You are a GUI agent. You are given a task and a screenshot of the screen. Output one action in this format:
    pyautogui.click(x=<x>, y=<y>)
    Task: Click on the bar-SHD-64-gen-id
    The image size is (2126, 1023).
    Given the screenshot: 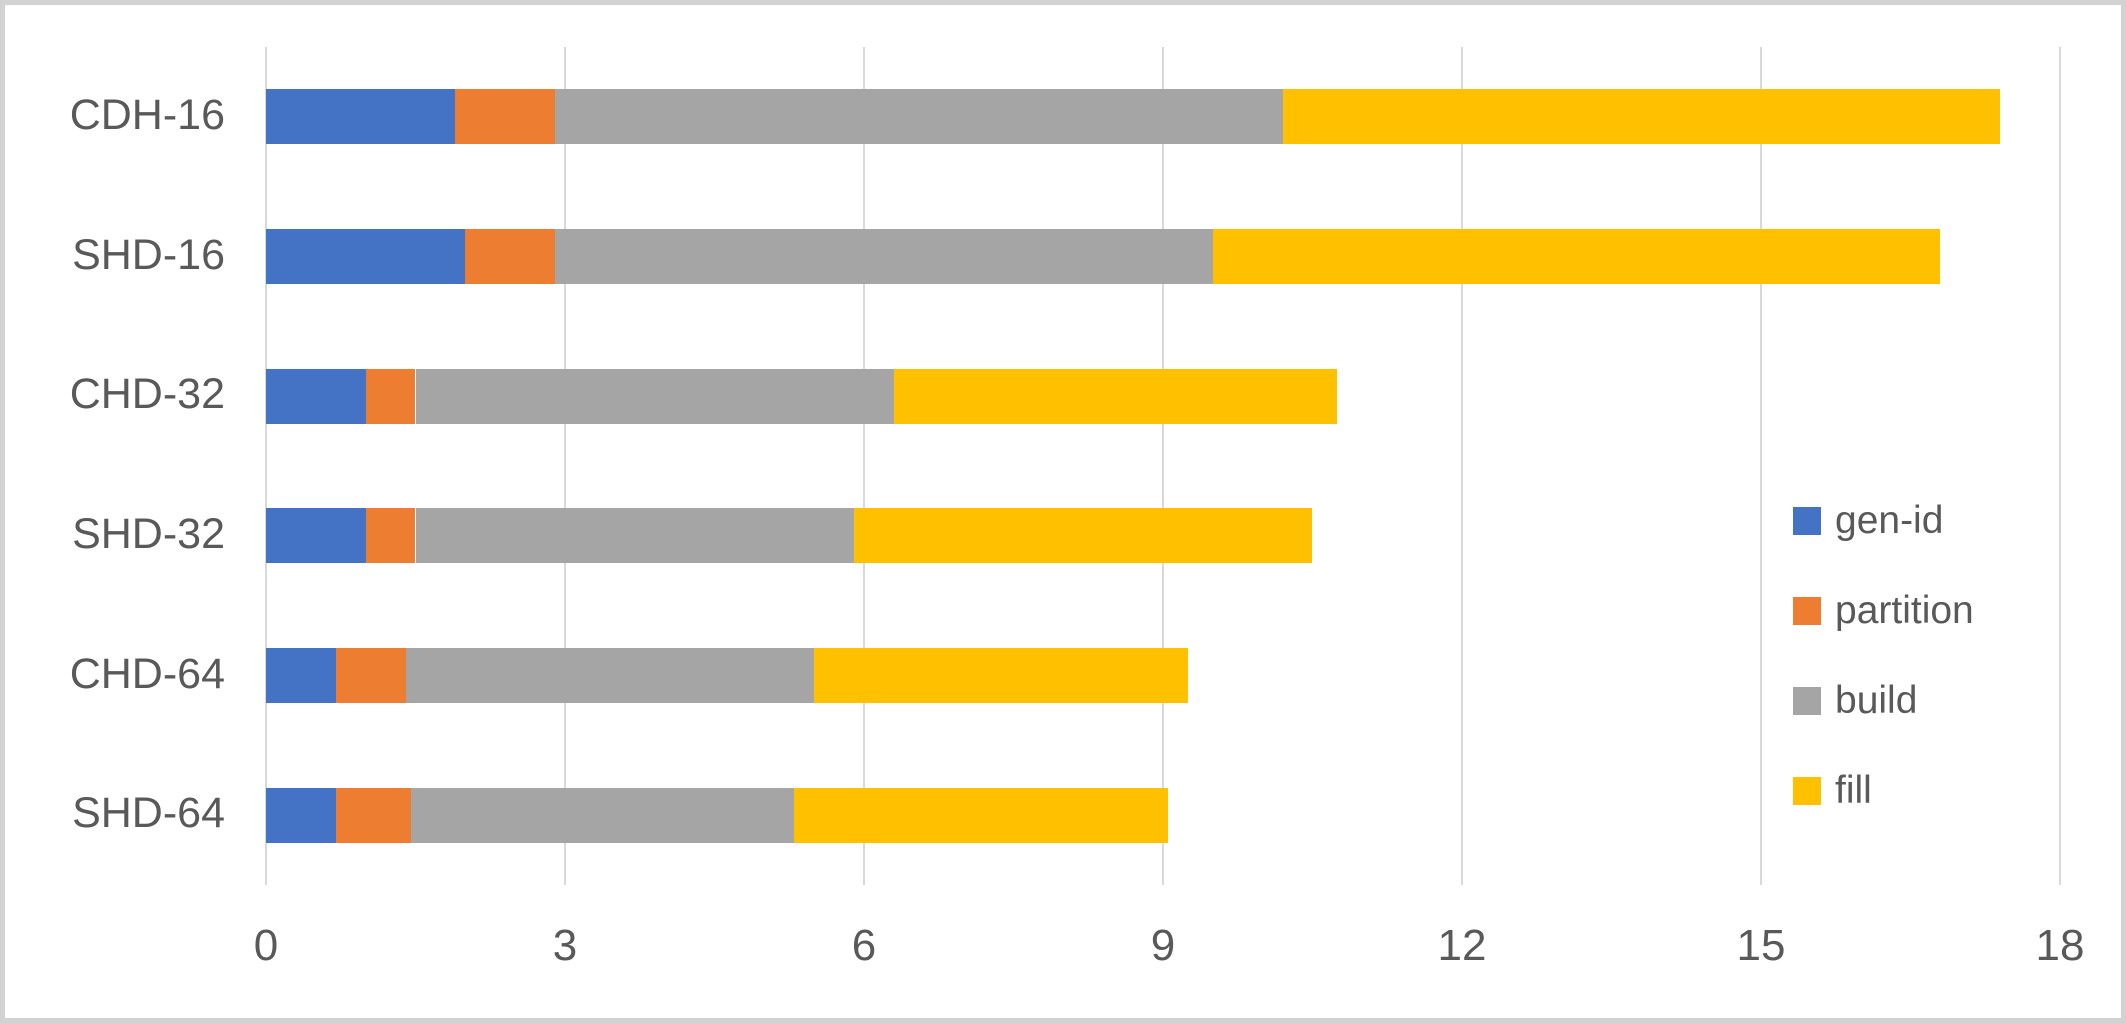 What is the action you would take?
    pyautogui.click(x=301, y=815)
    